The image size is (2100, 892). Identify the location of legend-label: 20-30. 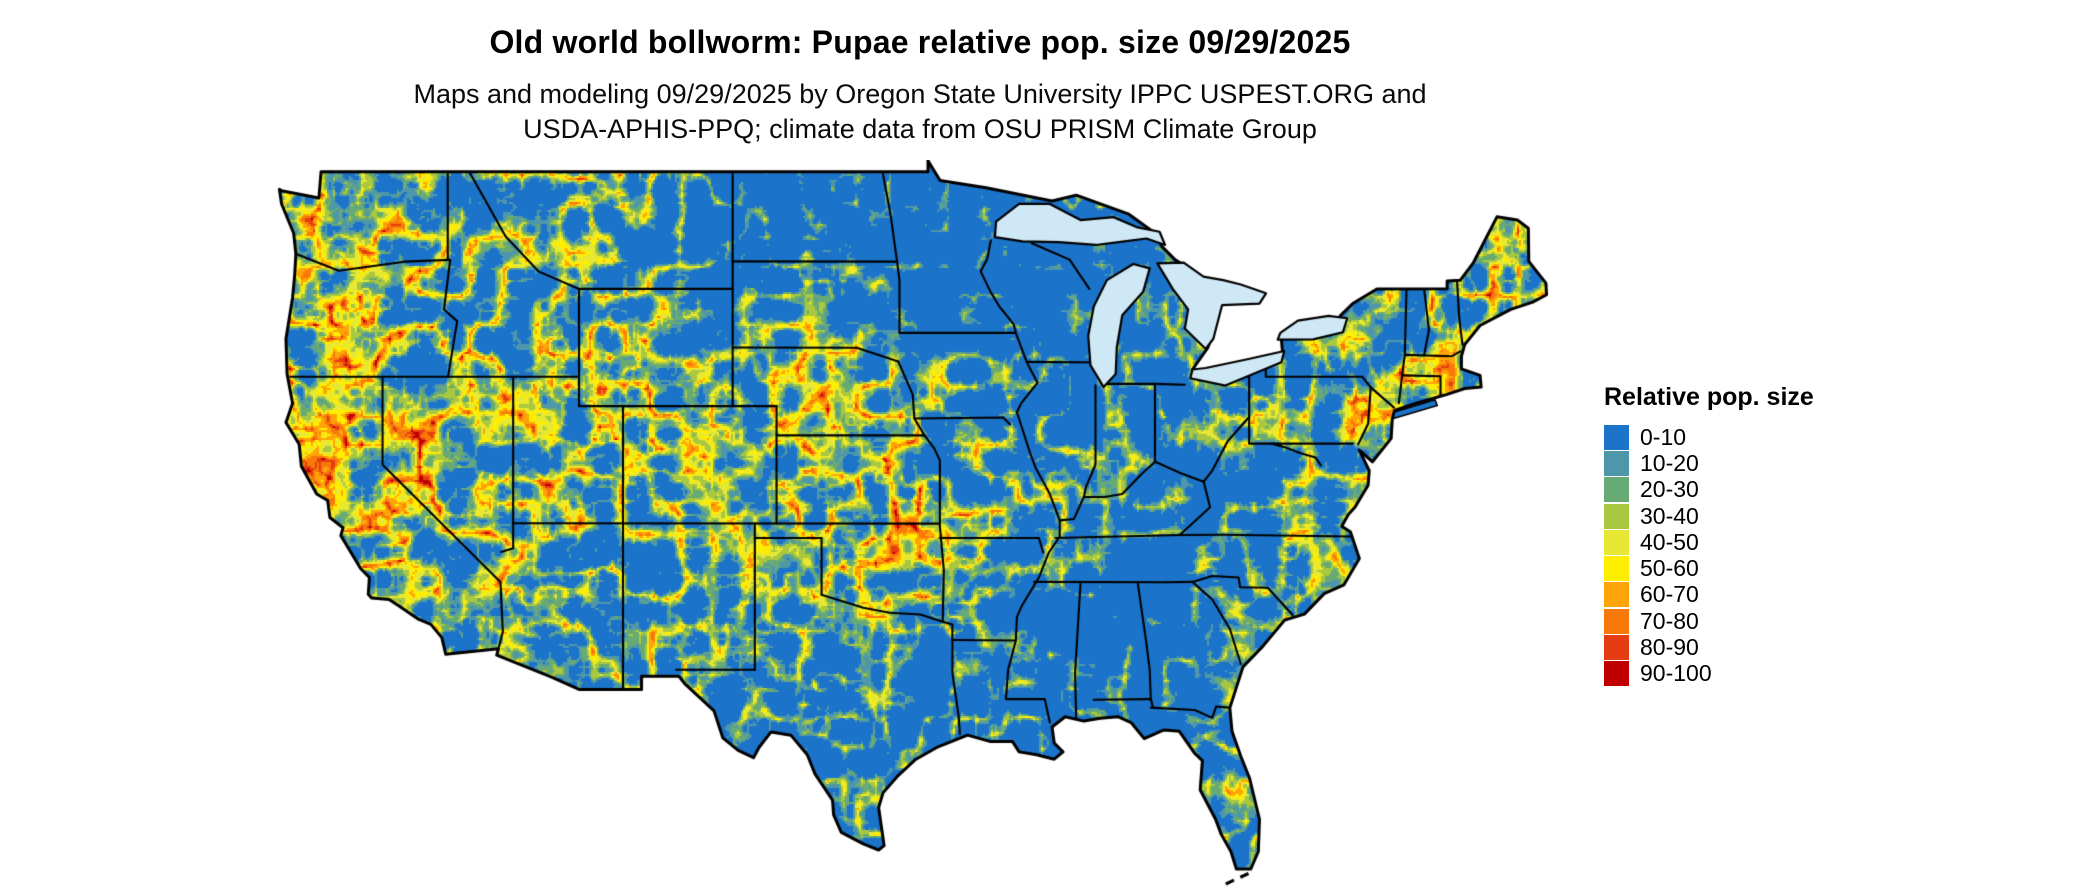
(1669, 489).